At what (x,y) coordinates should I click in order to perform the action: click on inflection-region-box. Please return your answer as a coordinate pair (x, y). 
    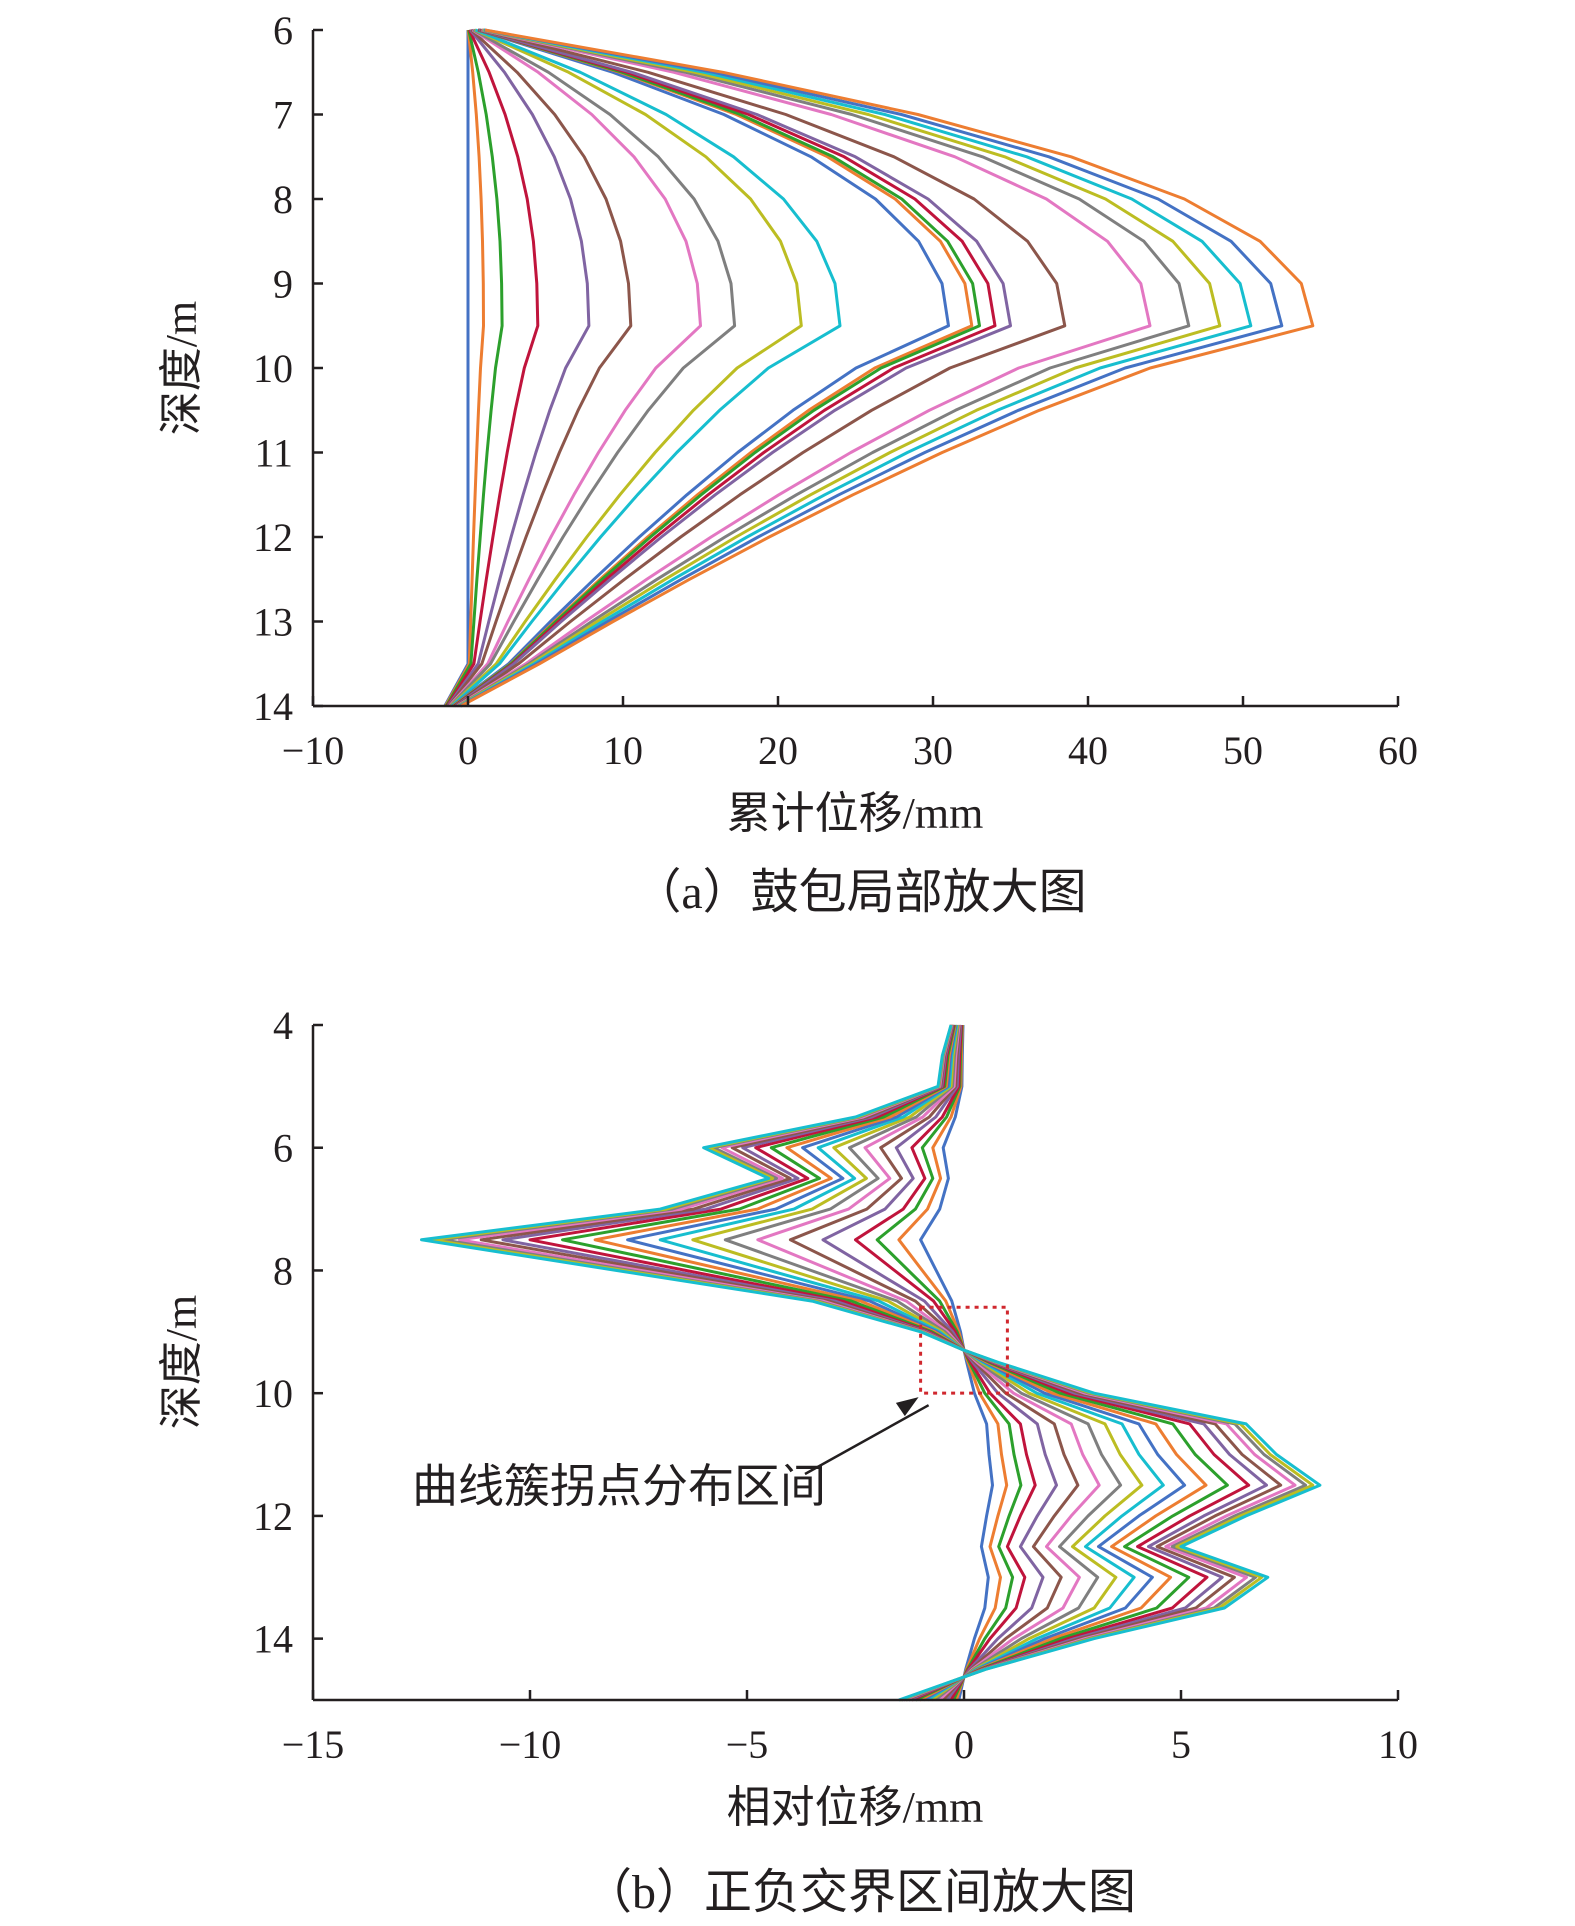
    Looking at the image, I should click on (964, 1350).